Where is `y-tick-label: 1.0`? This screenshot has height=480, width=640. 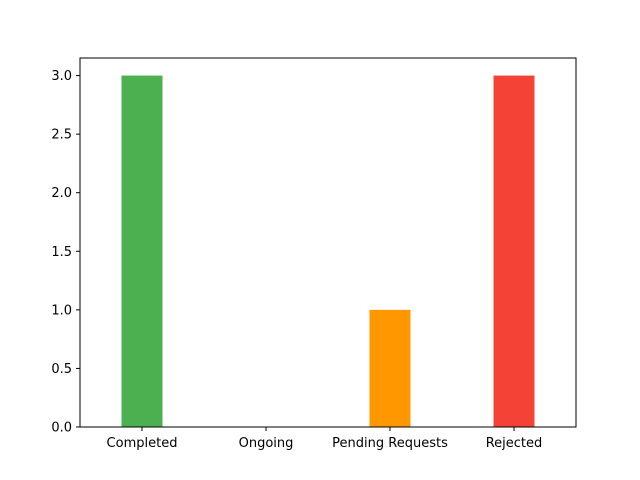
y-tick-label: 1.0 is located at coordinates (61, 310).